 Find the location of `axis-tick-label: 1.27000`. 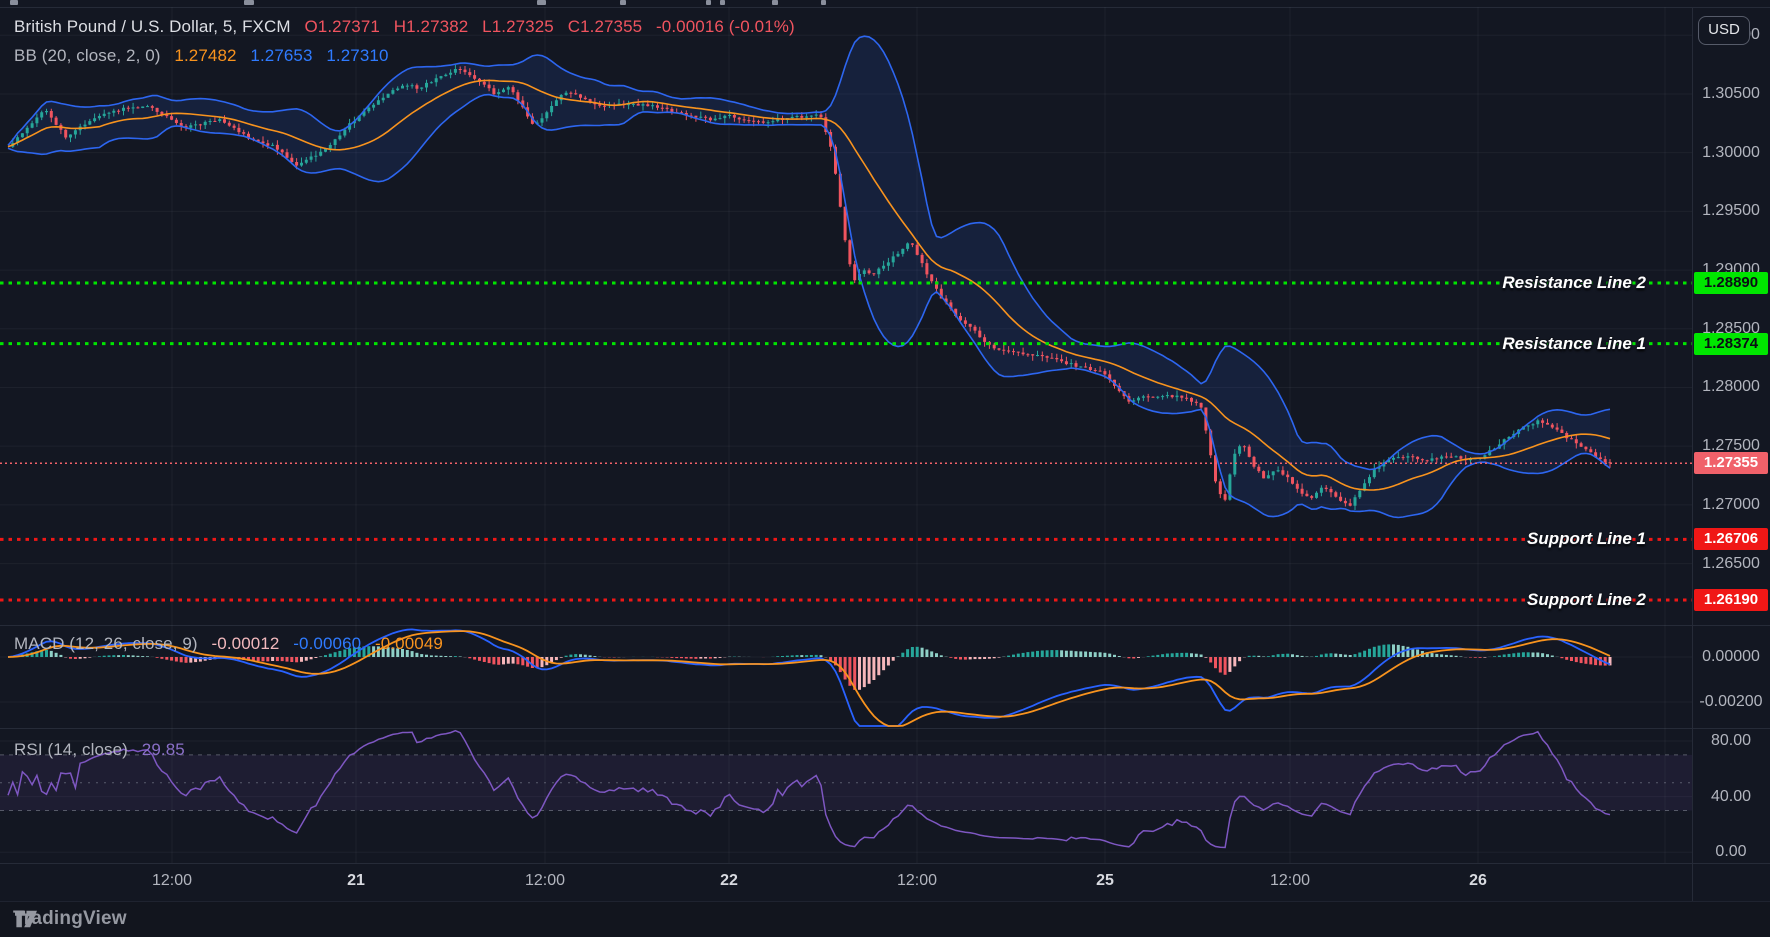

axis-tick-label: 1.27000 is located at coordinates (1731, 504).